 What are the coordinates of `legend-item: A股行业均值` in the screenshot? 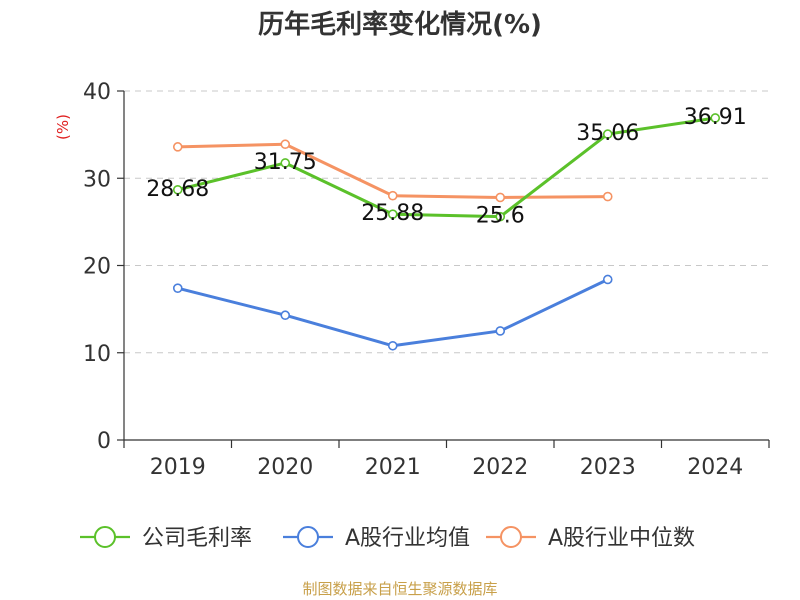 It's located at (376, 538).